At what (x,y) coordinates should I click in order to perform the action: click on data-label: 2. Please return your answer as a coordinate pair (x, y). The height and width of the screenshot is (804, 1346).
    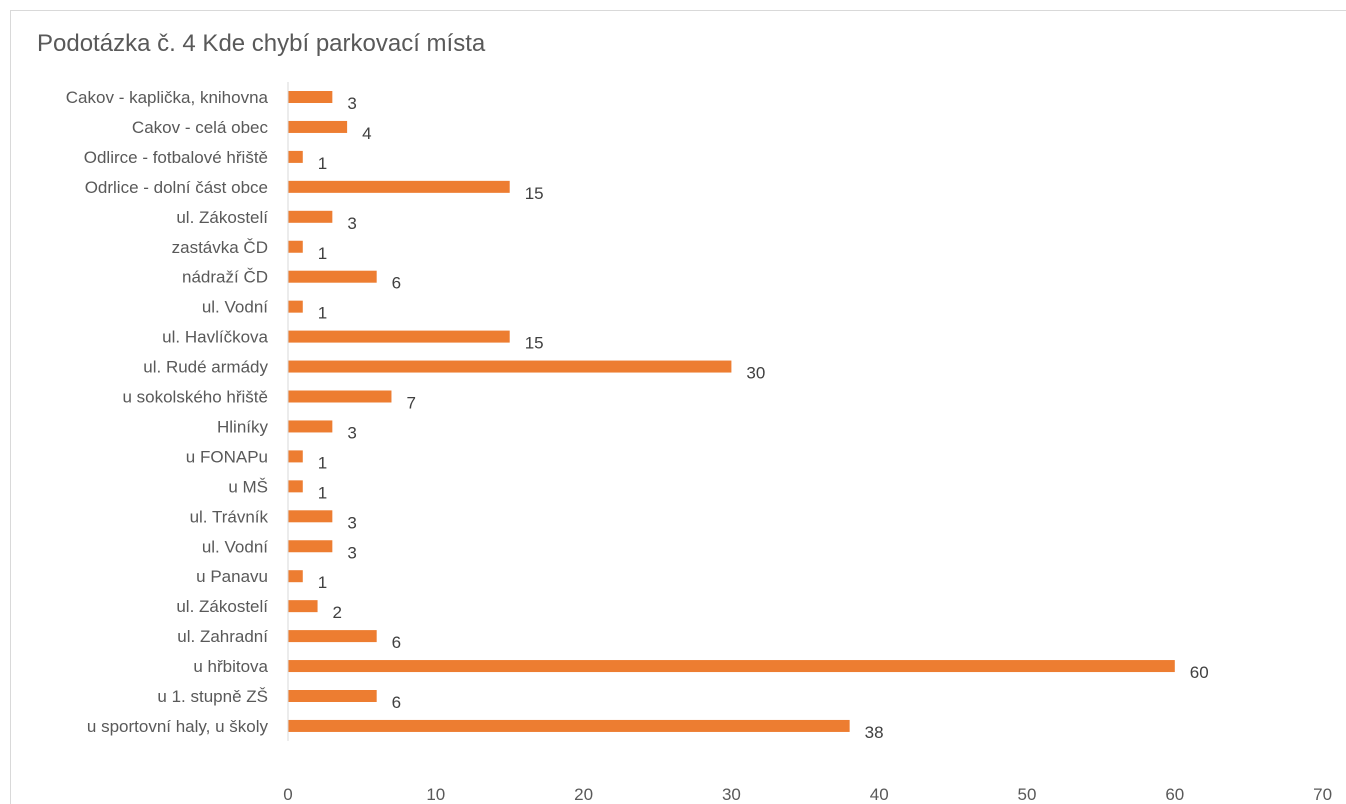
    Looking at the image, I should click on (337, 612).